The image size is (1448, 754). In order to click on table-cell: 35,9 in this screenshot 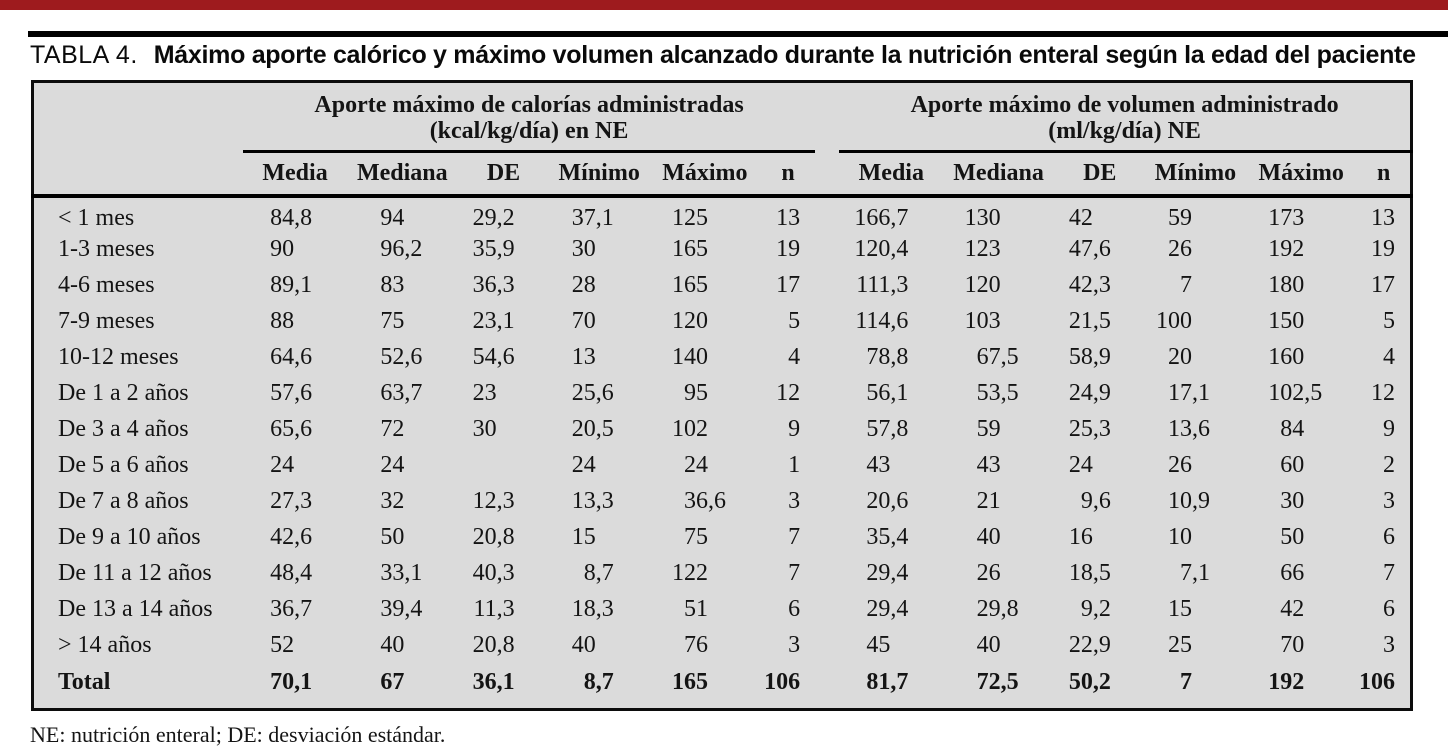, I will do `click(493, 249)`.